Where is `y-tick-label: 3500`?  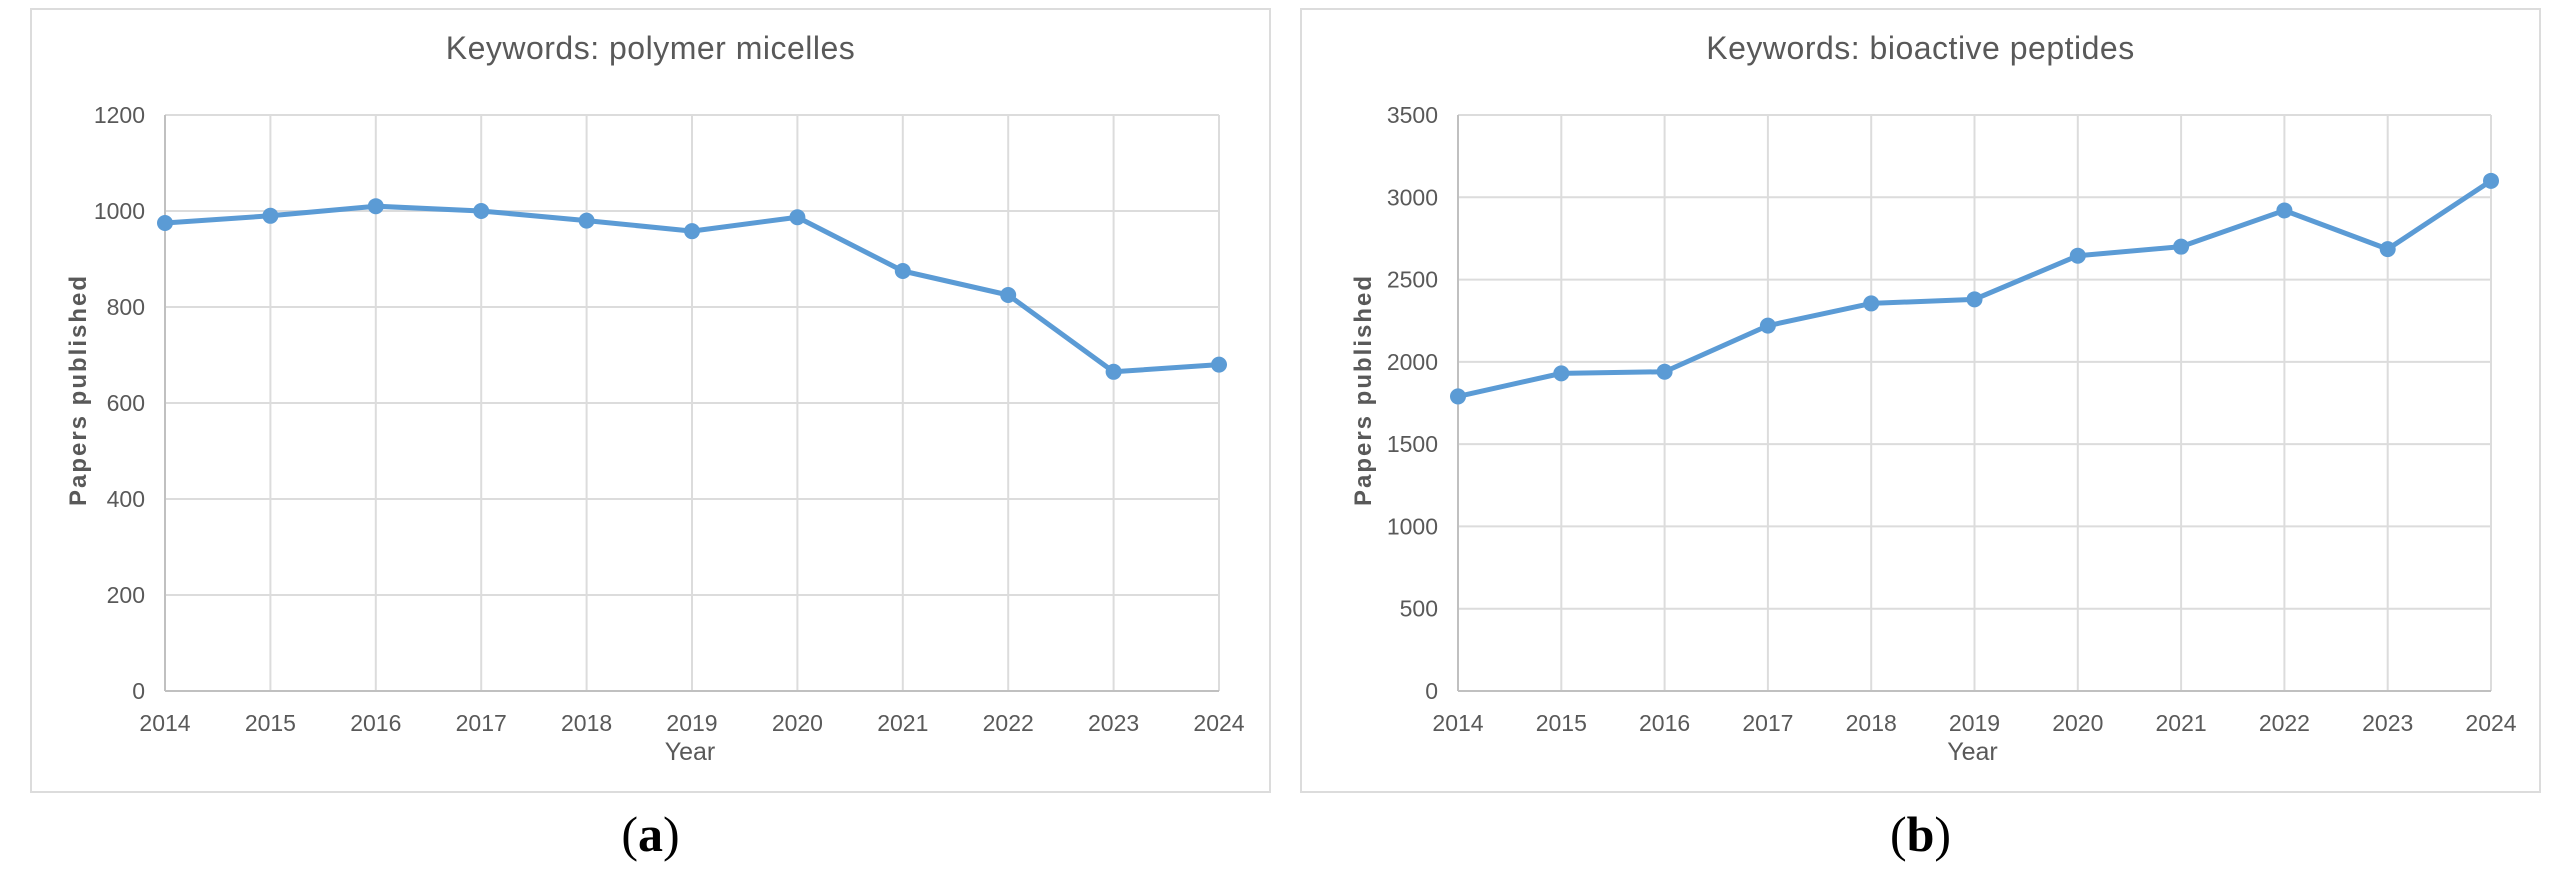
y-tick-label: 3500 is located at coordinates (1412, 115).